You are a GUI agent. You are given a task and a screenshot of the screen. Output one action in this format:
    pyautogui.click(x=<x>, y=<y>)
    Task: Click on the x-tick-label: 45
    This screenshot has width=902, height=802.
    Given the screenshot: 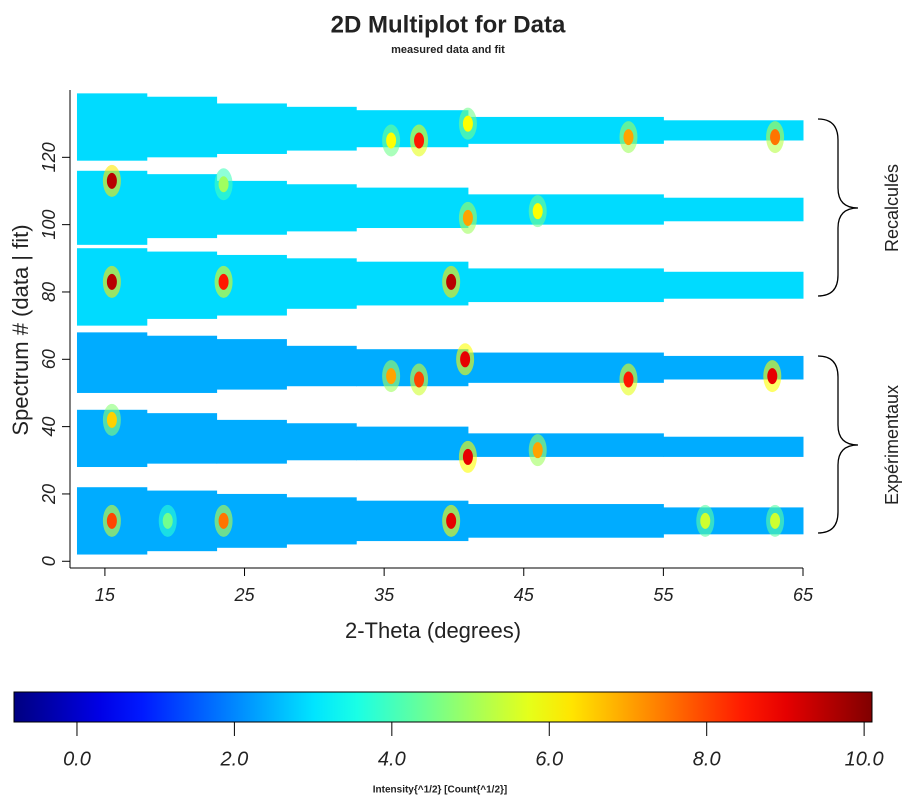 What is the action you would take?
    pyautogui.click(x=524, y=595)
    